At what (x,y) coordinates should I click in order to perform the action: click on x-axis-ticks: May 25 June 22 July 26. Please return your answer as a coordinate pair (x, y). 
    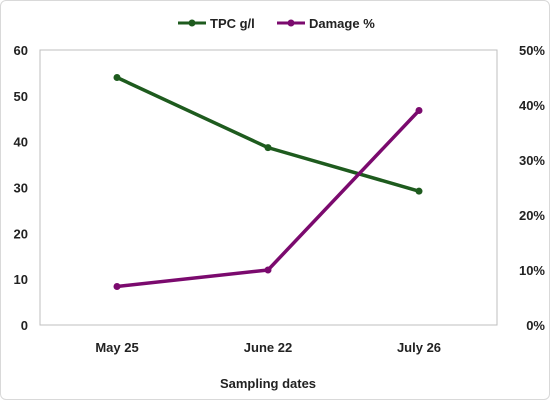
    Looking at the image, I should click on (268, 347).